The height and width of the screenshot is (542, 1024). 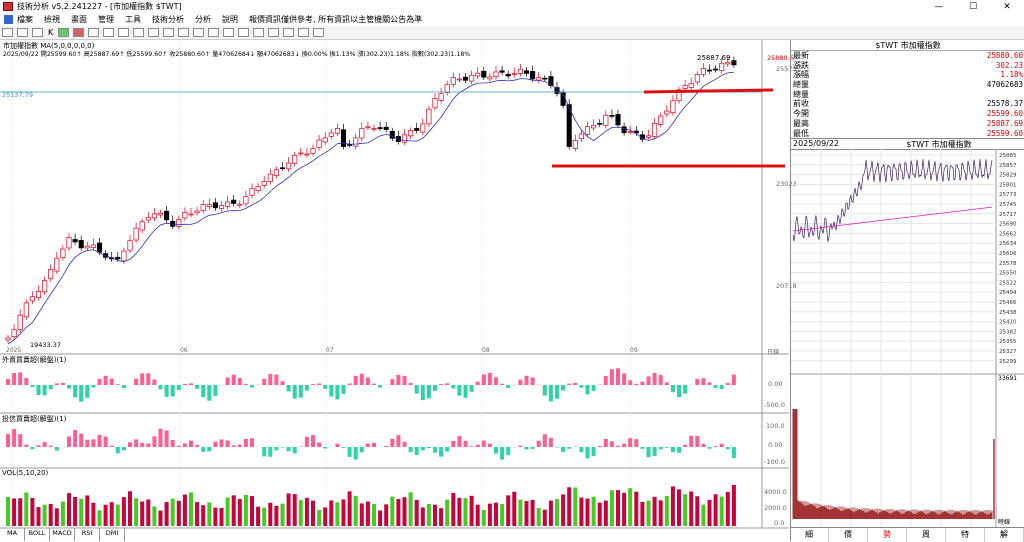 What do you see at coordinates (168, 32) in the screenshot?
I see `bars-icon` at bounding box center [168, 32].